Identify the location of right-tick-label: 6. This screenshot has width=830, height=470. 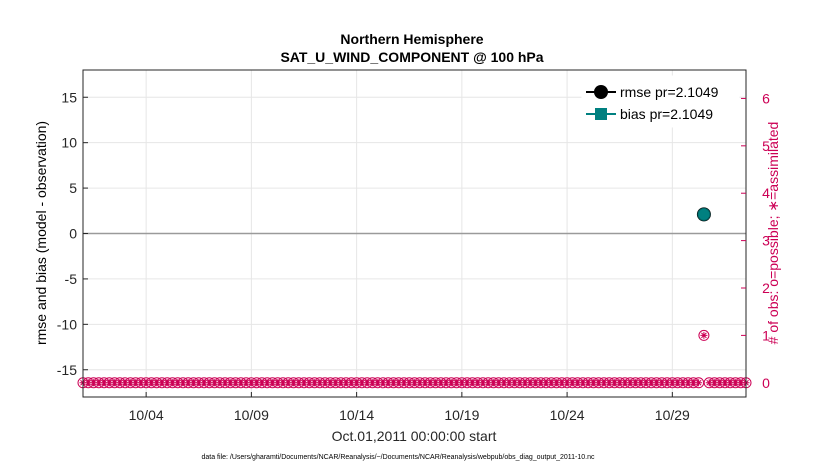
(766, 98).